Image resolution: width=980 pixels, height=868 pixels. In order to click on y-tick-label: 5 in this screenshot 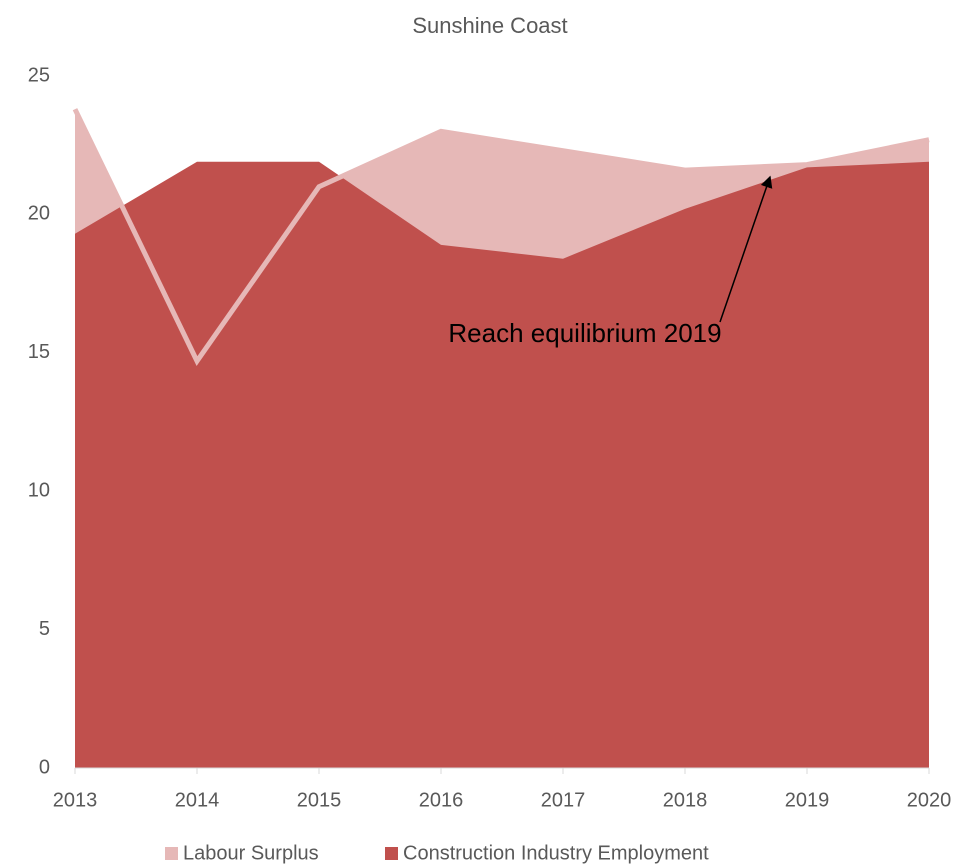, I will do `click(44, 629)`.